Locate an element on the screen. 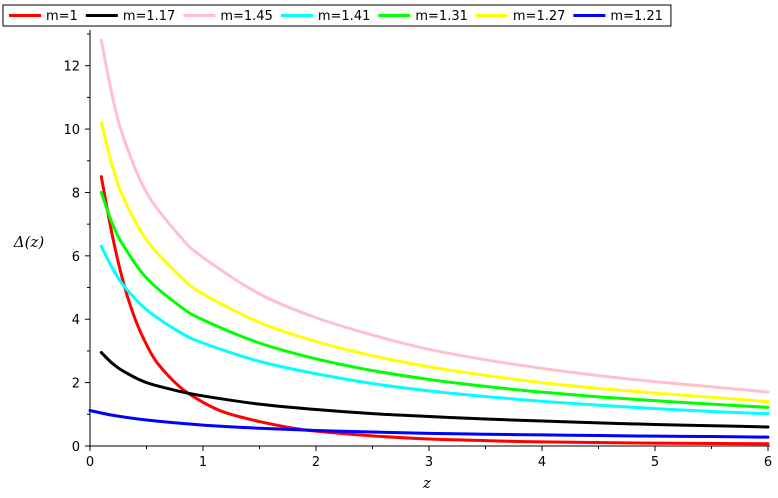  legend-entry-label: m=1.17 is located at coordinates (149, 16).